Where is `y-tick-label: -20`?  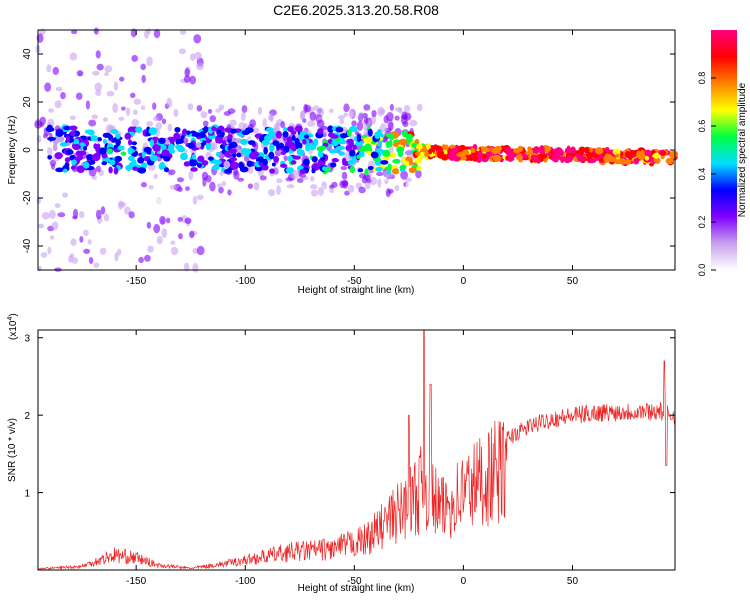
y-tick-label: -20 is located at coordinates (27, 197).